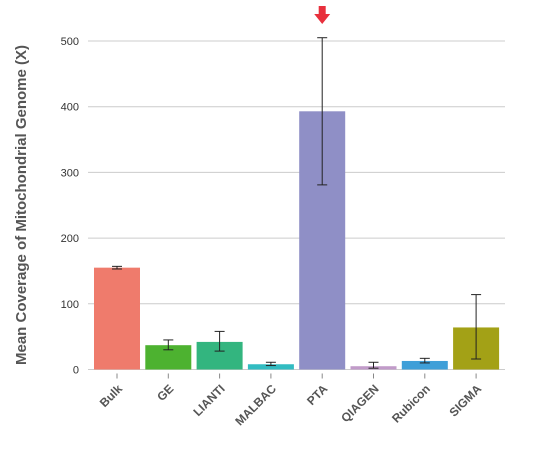  Describe the element at coordinates (165, 393) in the screenshot. I see `x-tick-label-ge: GE` at that location.